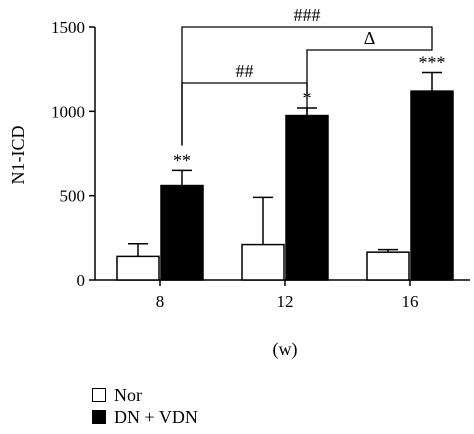 This screenshot has width=474, height=434. What do you see at coordinates (182, 160) in the screenshot?
I see `significance-label-8: **` at bounding box center [182, 160].